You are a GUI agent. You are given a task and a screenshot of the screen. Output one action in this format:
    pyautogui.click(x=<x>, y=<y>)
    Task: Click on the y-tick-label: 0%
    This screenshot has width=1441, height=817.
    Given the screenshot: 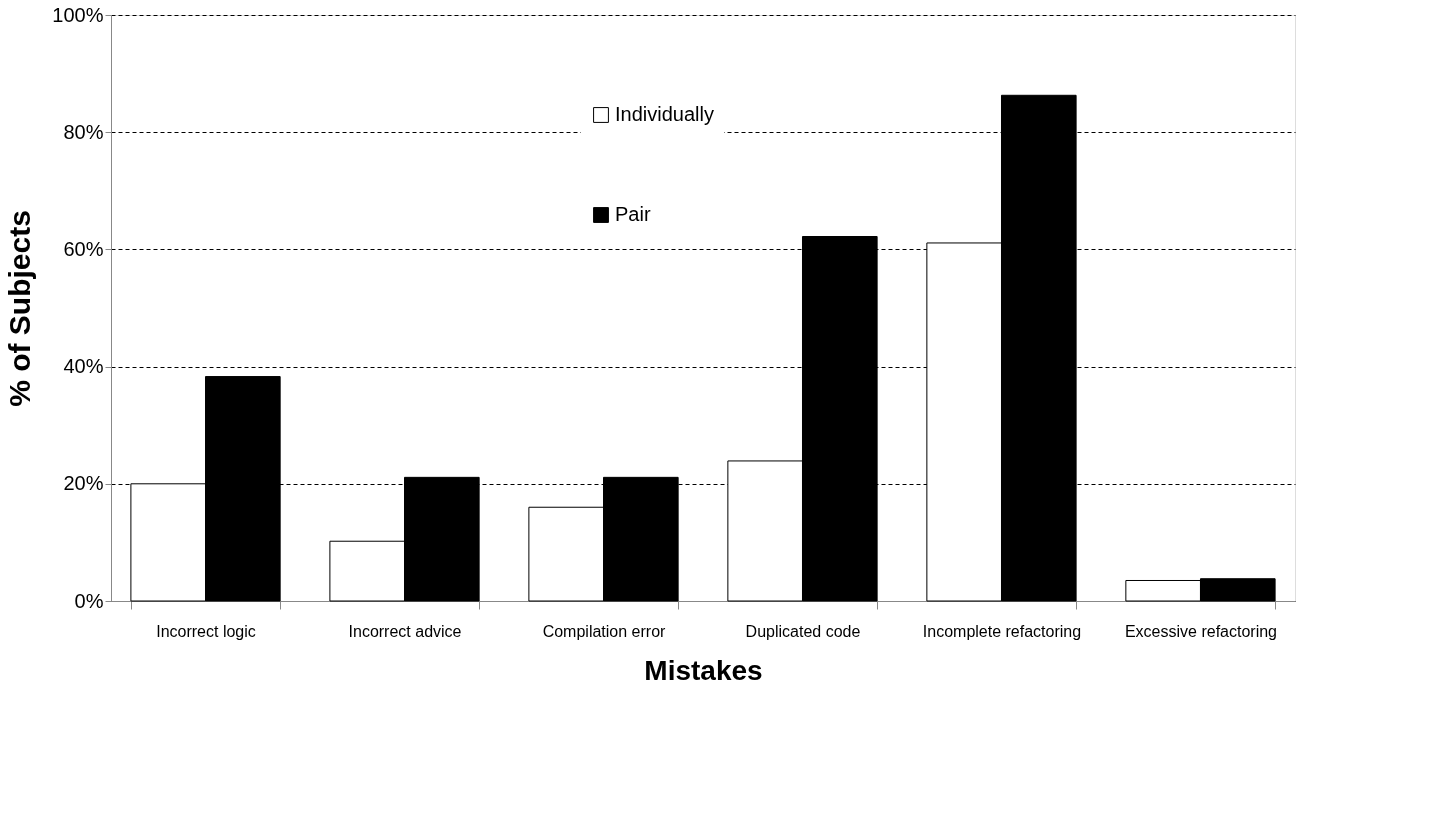 What is the action you would take?
    pyautogui.click(x=89, y=600)
    